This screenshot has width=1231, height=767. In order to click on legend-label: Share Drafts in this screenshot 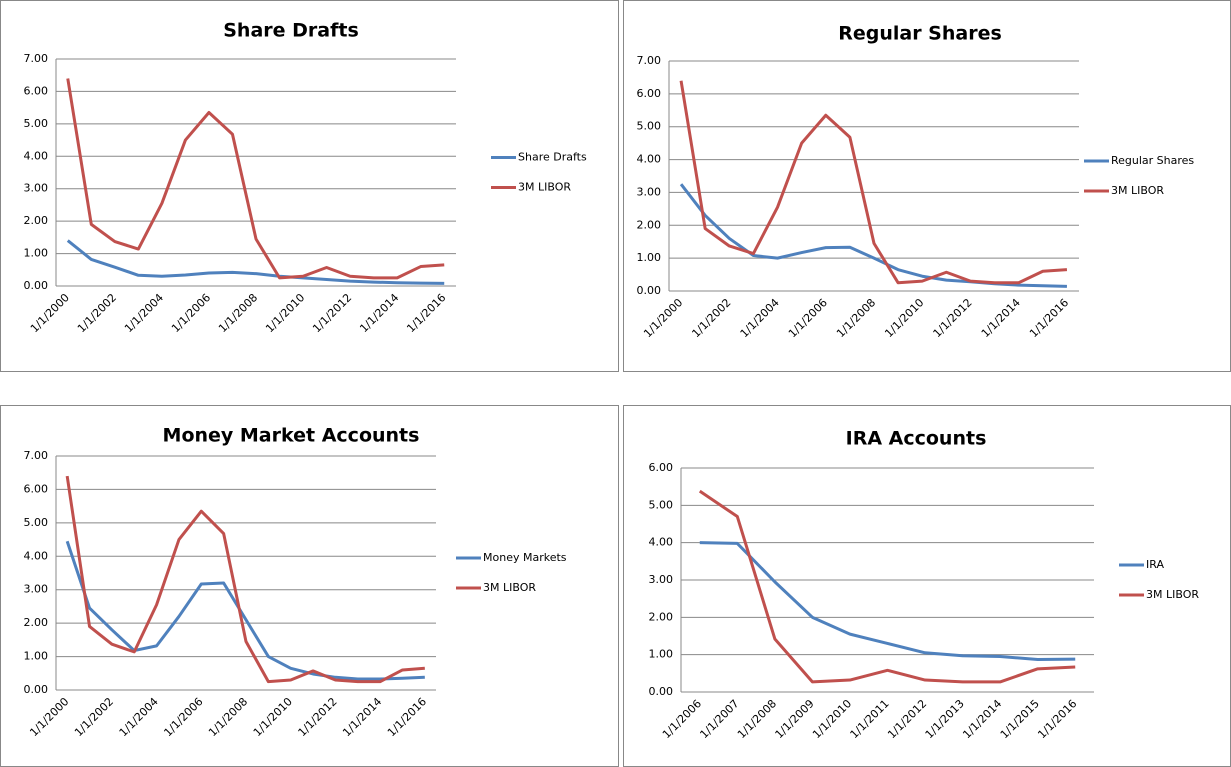, I will do `click(552, 157)`.